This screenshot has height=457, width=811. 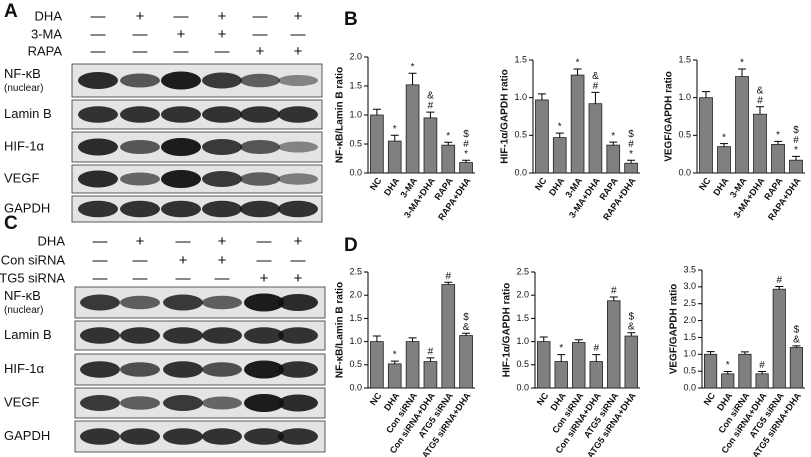 I want to click on blot-row-sublabel: (nuclear), so click(x=23, y=310).